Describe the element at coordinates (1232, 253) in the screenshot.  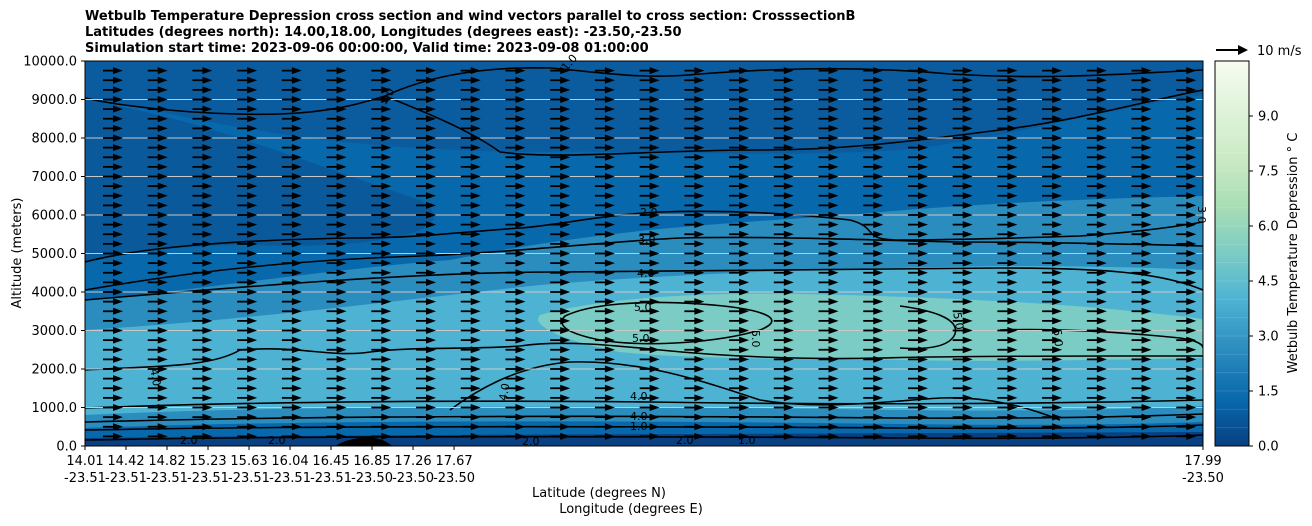
I see `colorbar-frame` at that location.